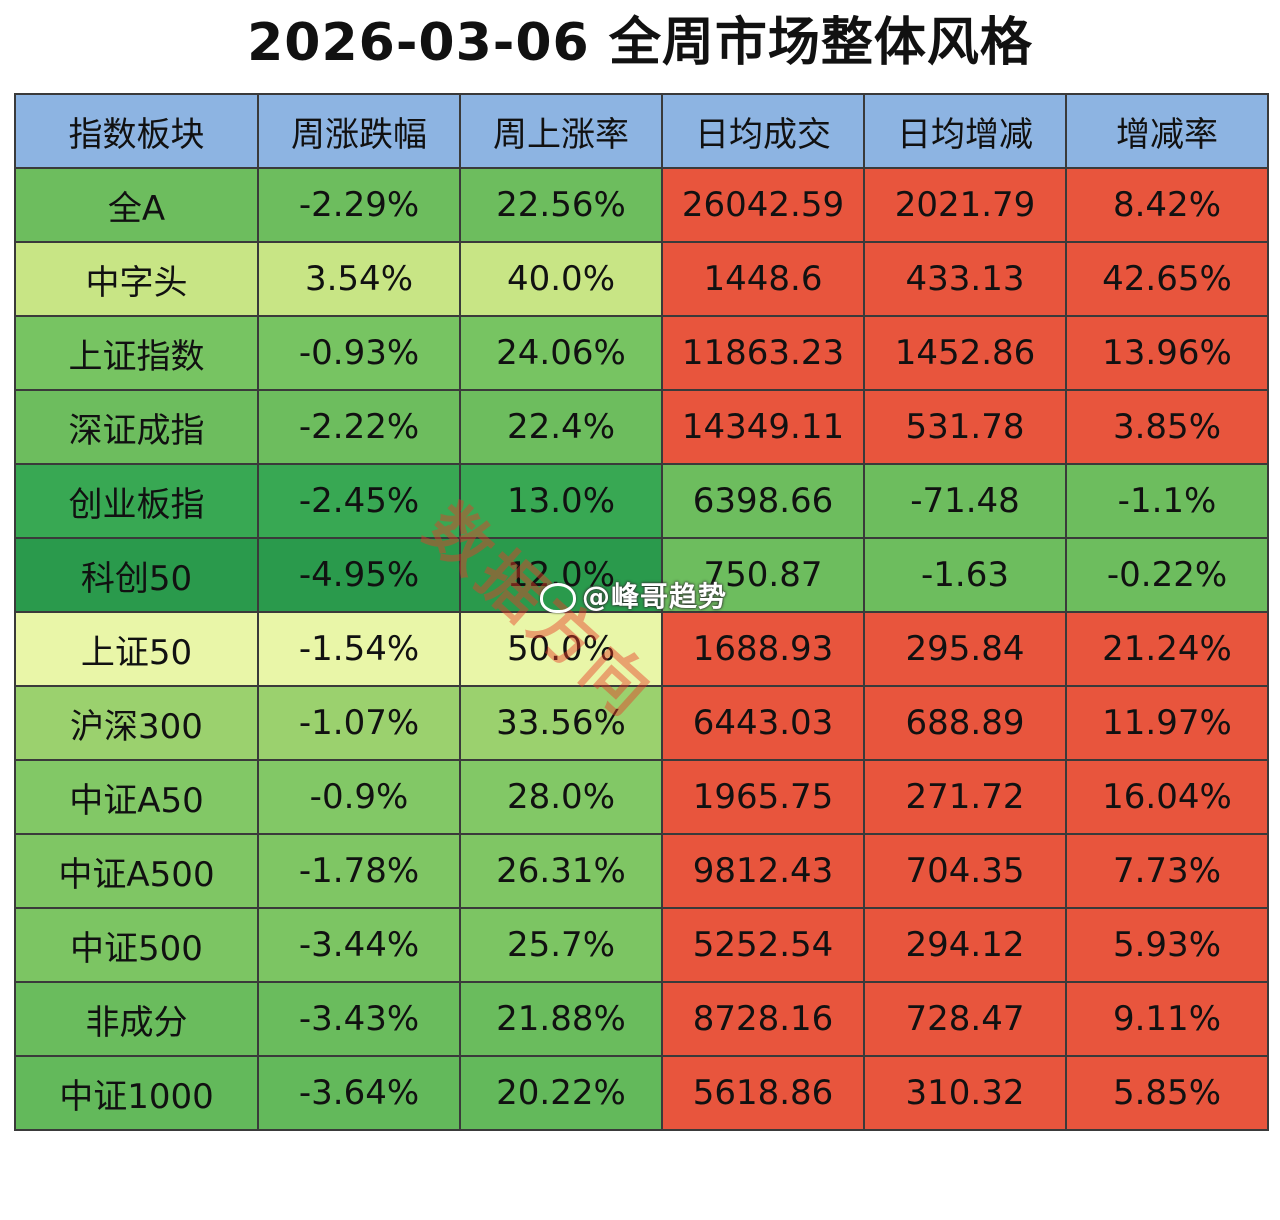 This screenshot has width=1280, height=1220. What do you see at coordinates (359, 649) in the screenshot?
I see `cell-weekly-change: -1.54%` at bounding box center [359, 649].